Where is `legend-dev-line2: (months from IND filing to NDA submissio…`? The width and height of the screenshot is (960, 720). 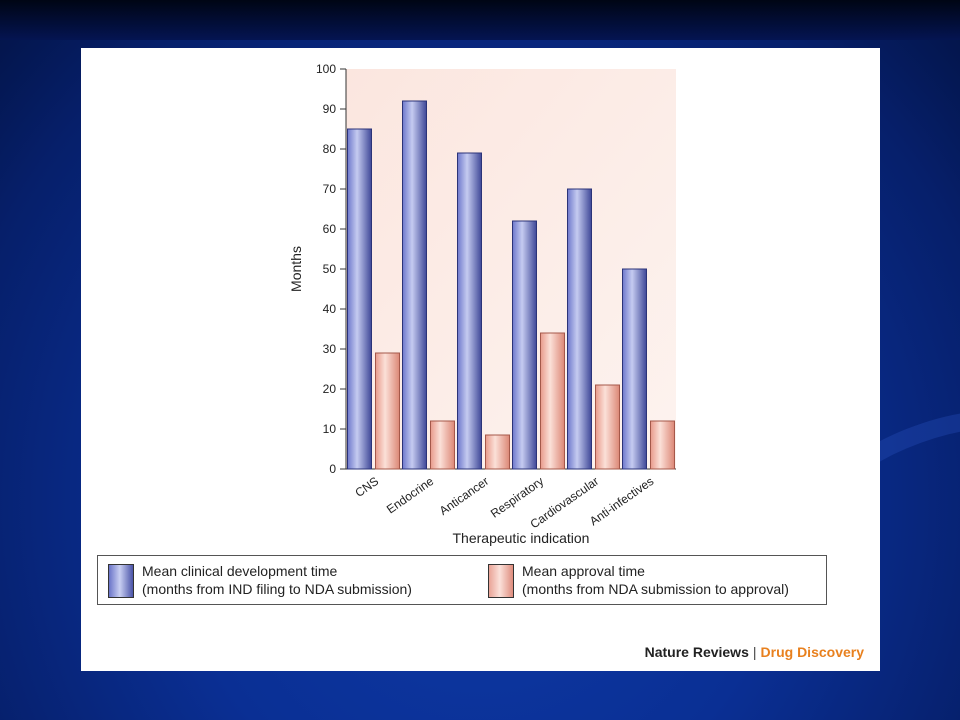
legend-dev-line2: (months from IND filing to NDA submissio… is located at coordinates (277, 589).